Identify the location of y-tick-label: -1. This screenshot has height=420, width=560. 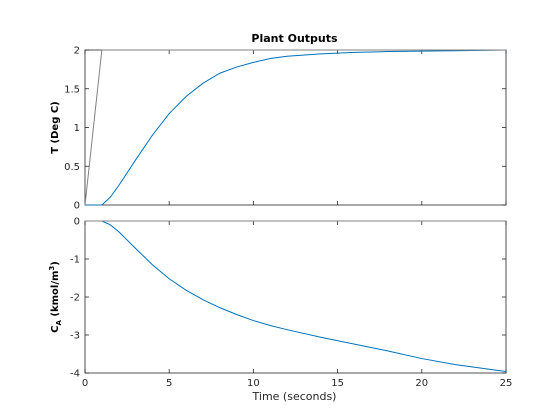
(75, 260).